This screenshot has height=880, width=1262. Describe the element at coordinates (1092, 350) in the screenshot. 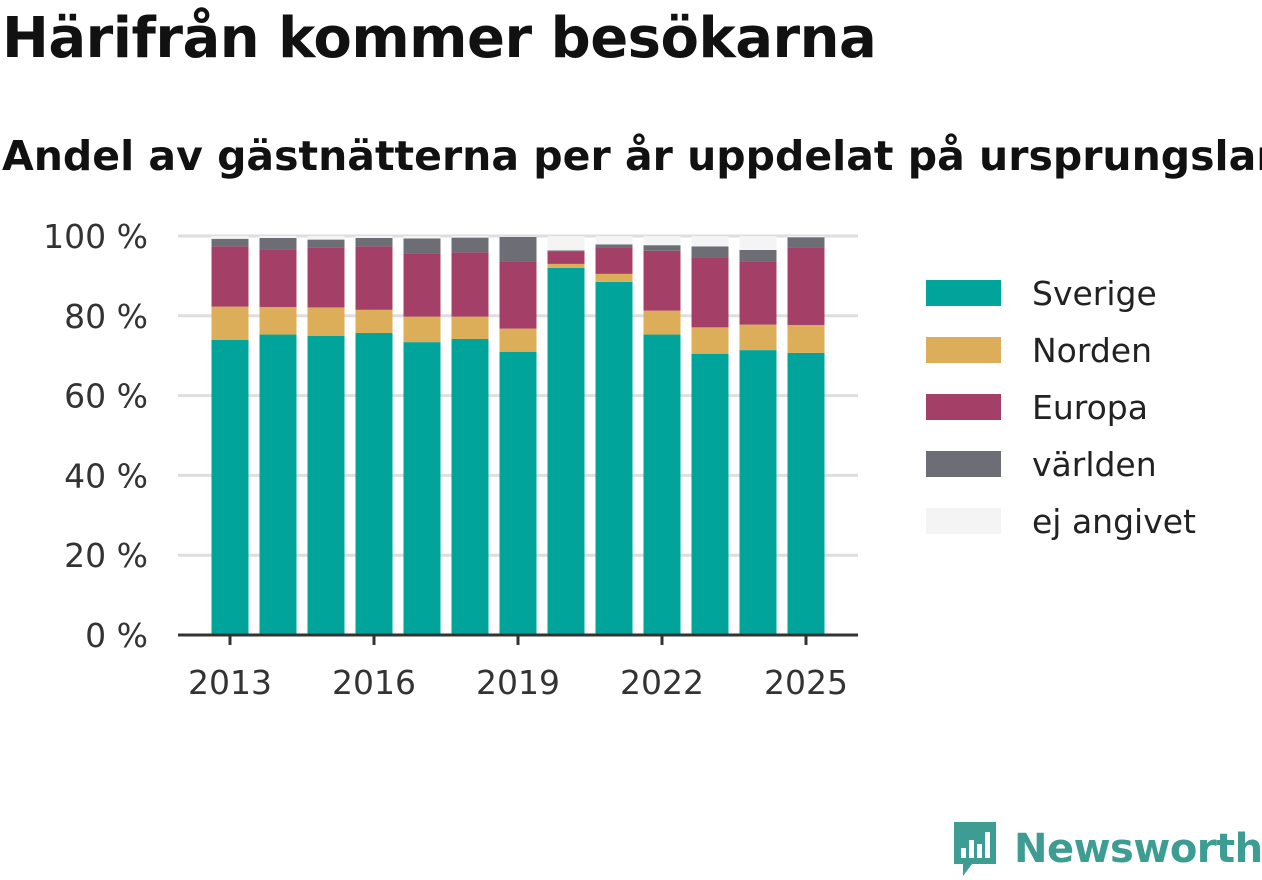

I see `legend-label: Norden` at that location.